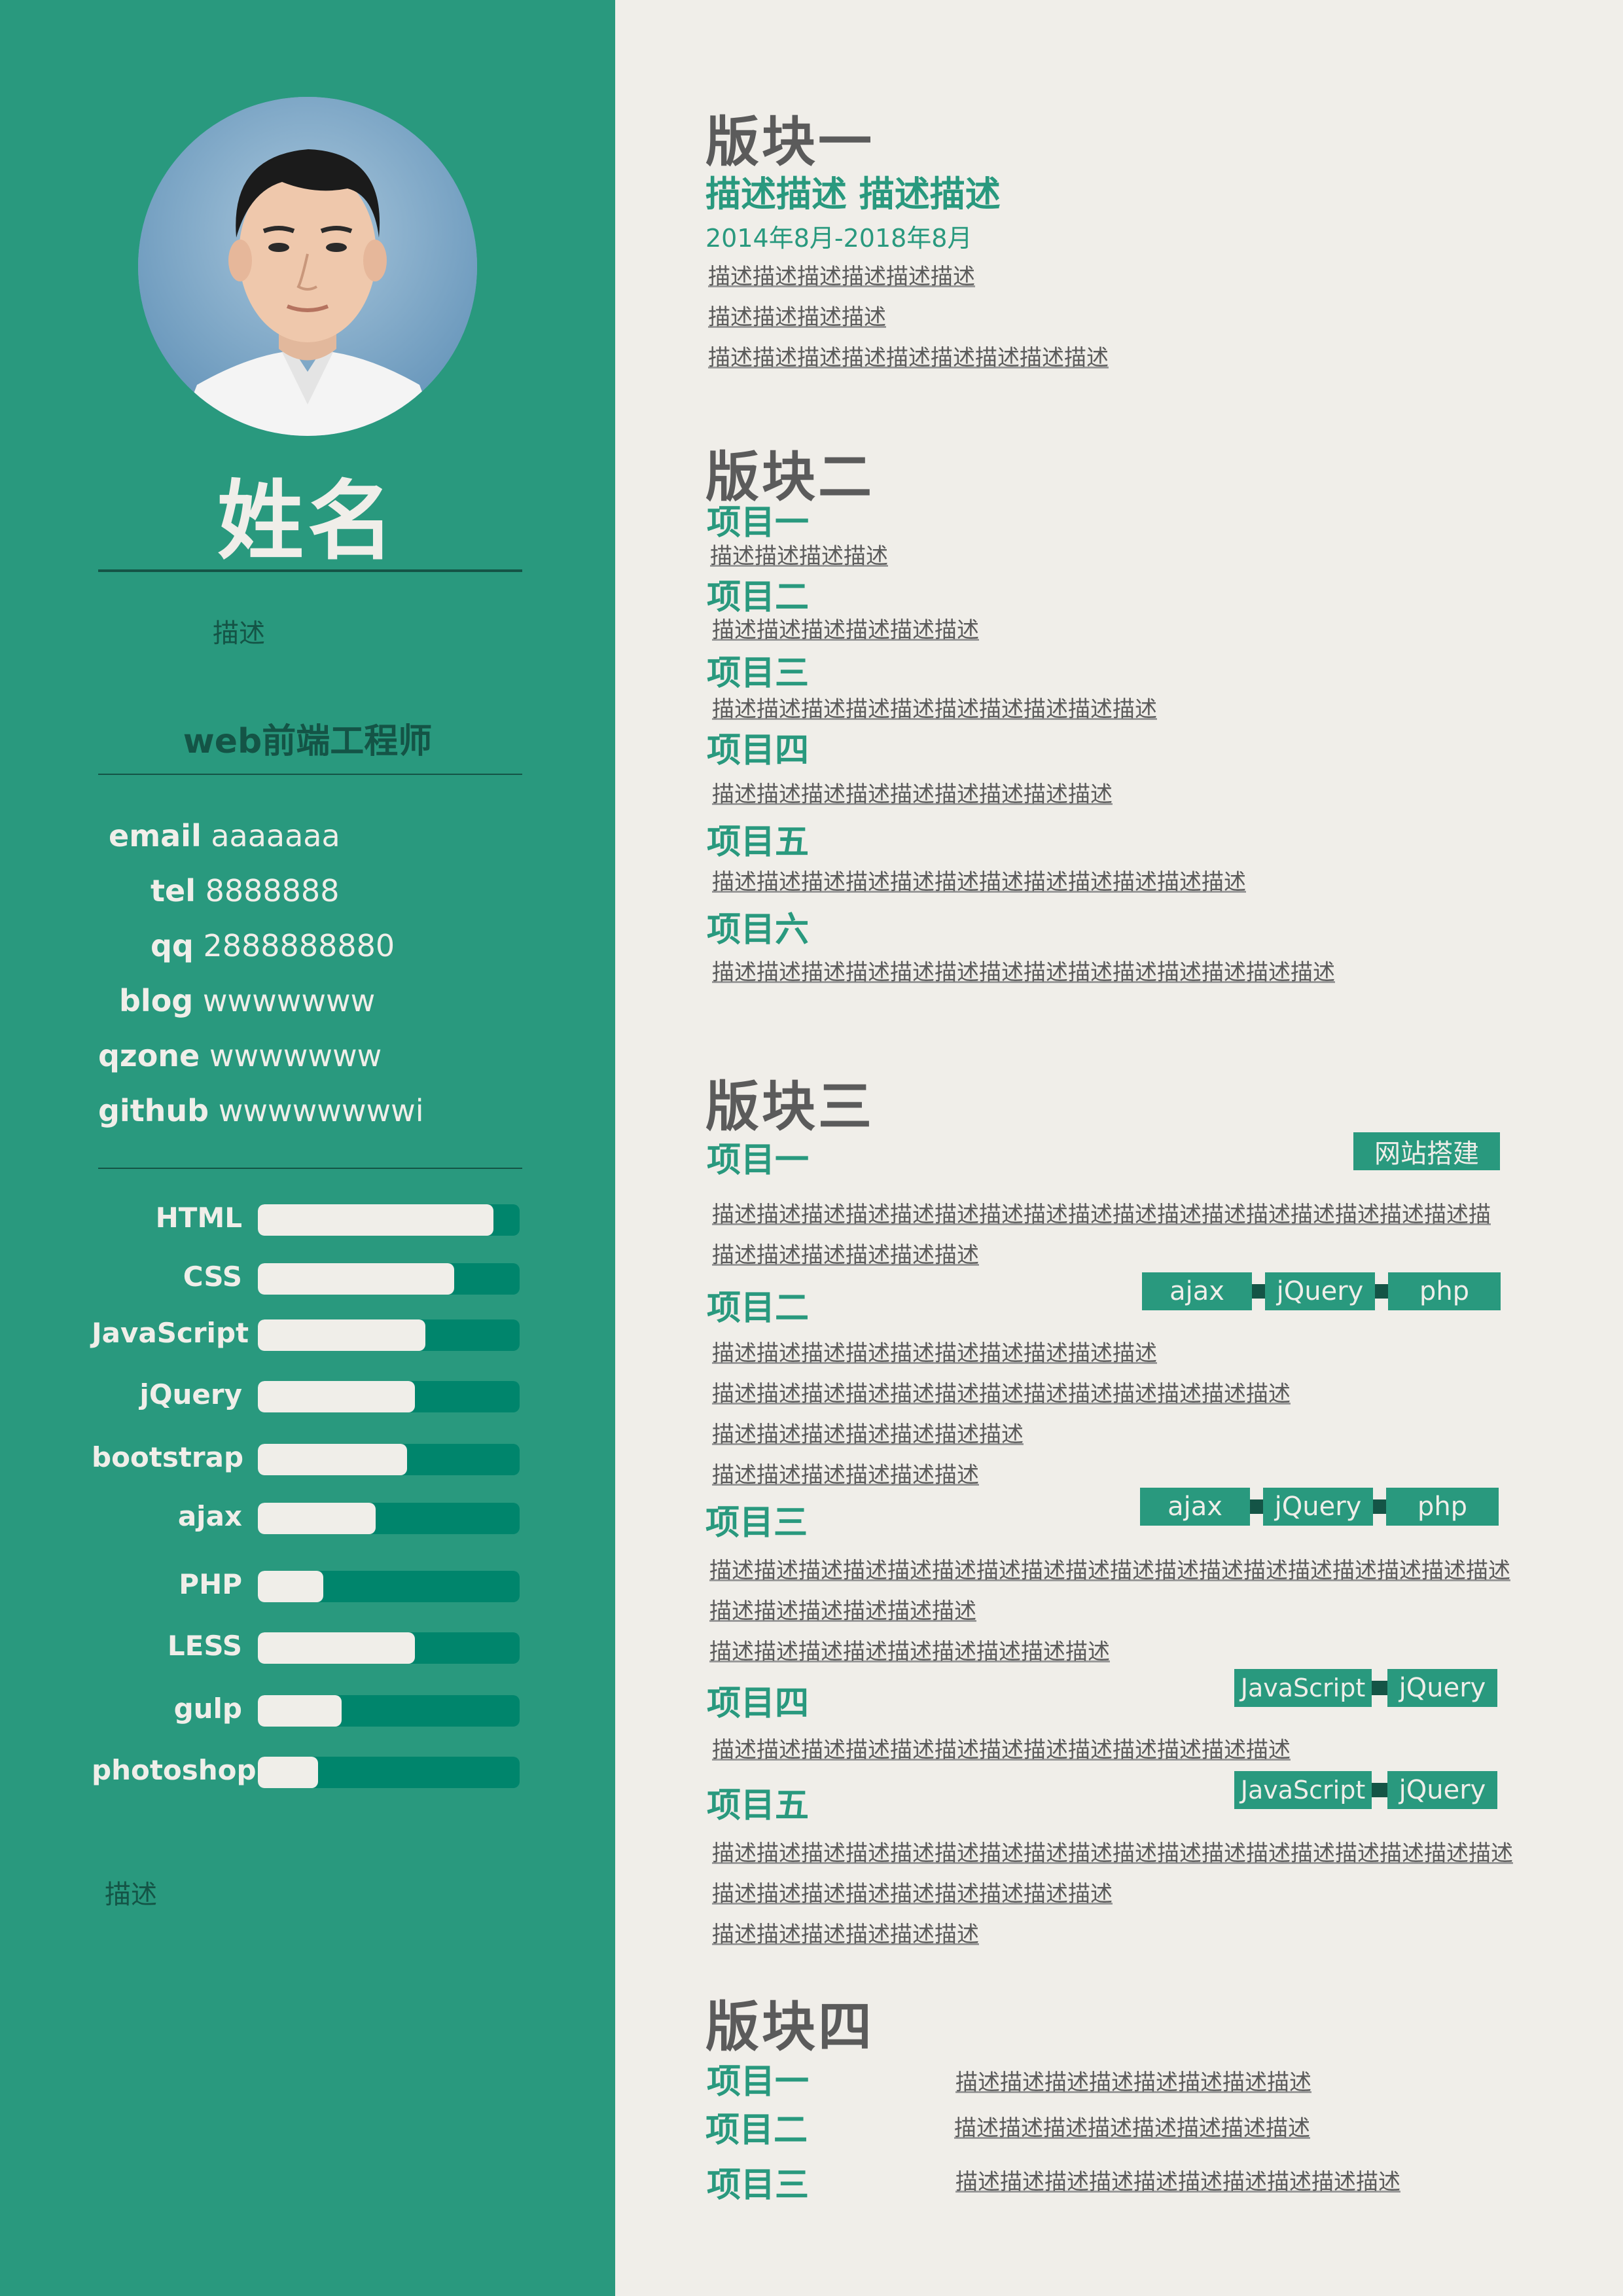 The image size is (1623, 2296). Describe the element at coordinates (790, 142) in the screenshot. I see `block1-title: 版块一` at that location.